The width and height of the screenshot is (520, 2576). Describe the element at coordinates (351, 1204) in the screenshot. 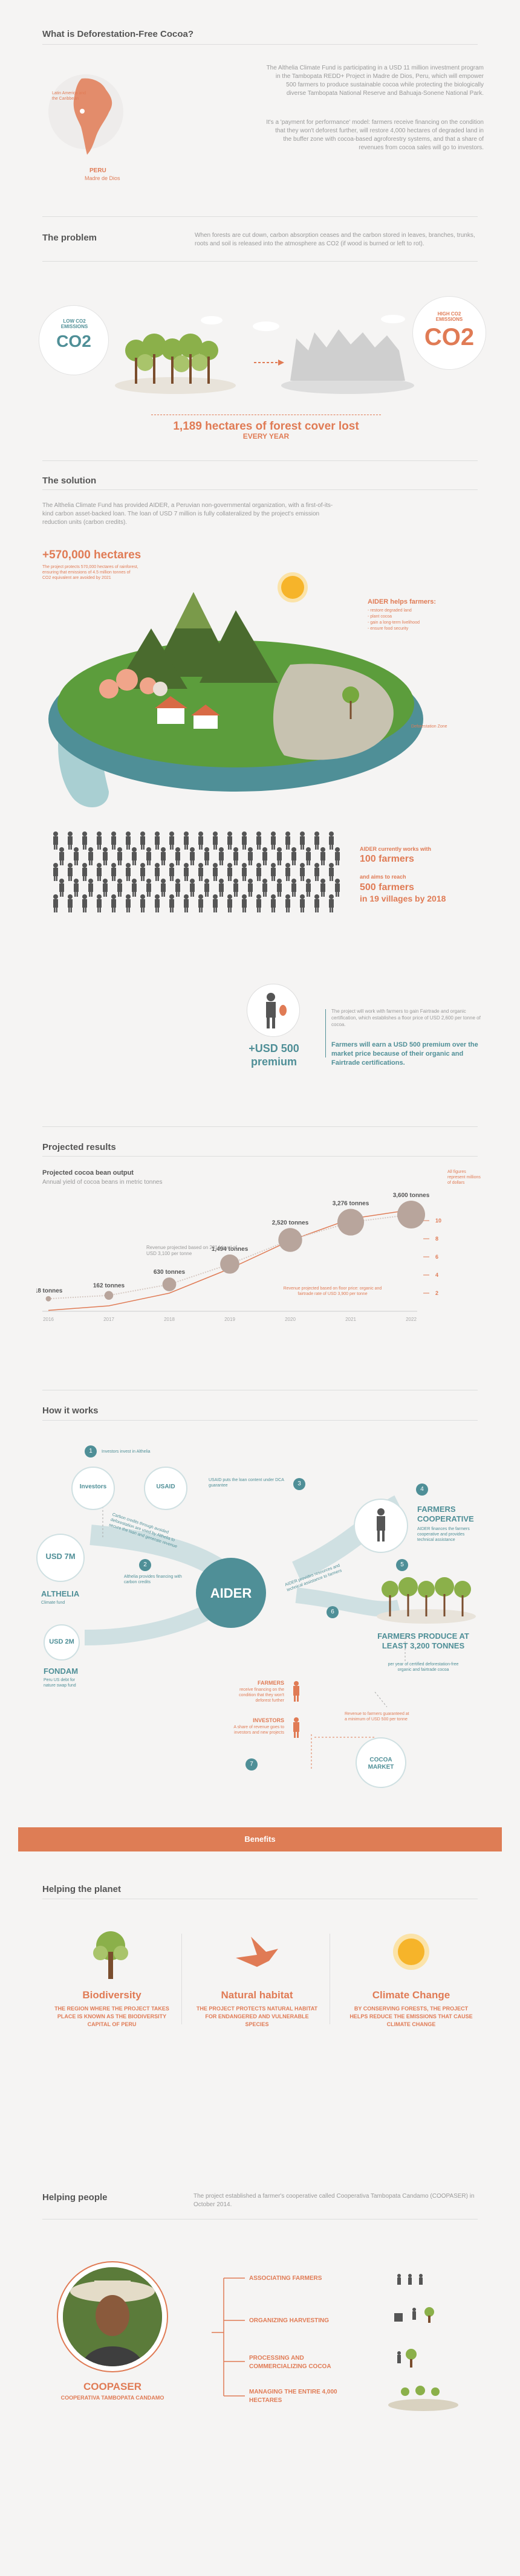

I see `output-label: 3,276 tonnes` at that location.